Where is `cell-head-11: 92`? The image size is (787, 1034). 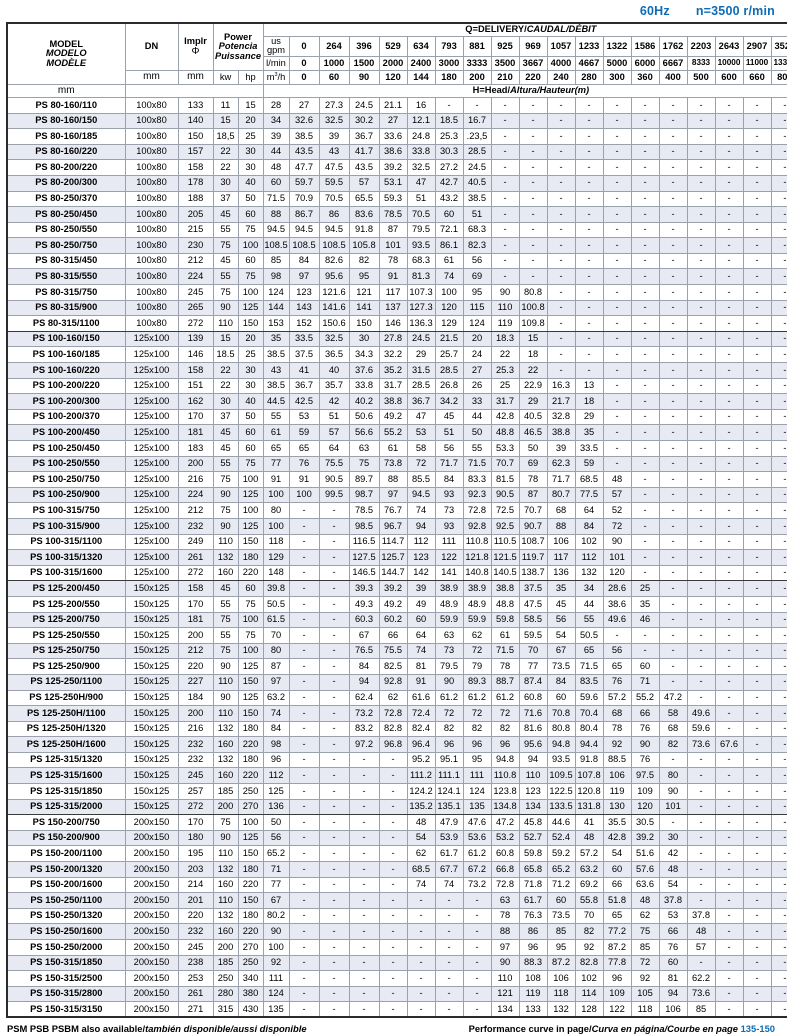 cell-head-11: 92 is located at coordinates (589, 947).